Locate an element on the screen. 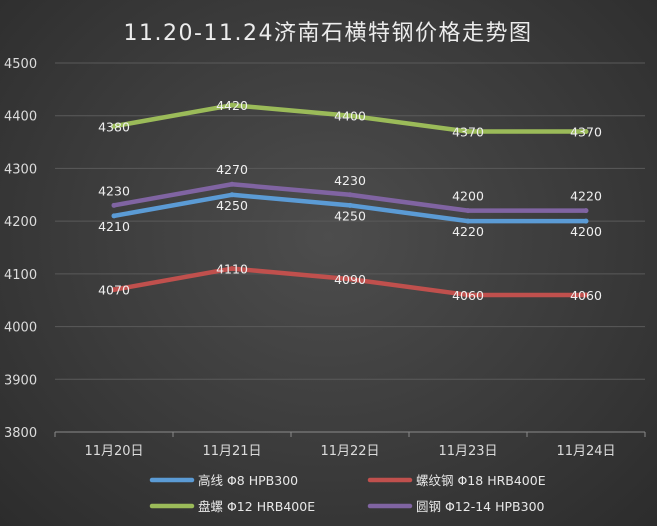  x-tick-label: 11月23日 is located at coordinates (467, 451).